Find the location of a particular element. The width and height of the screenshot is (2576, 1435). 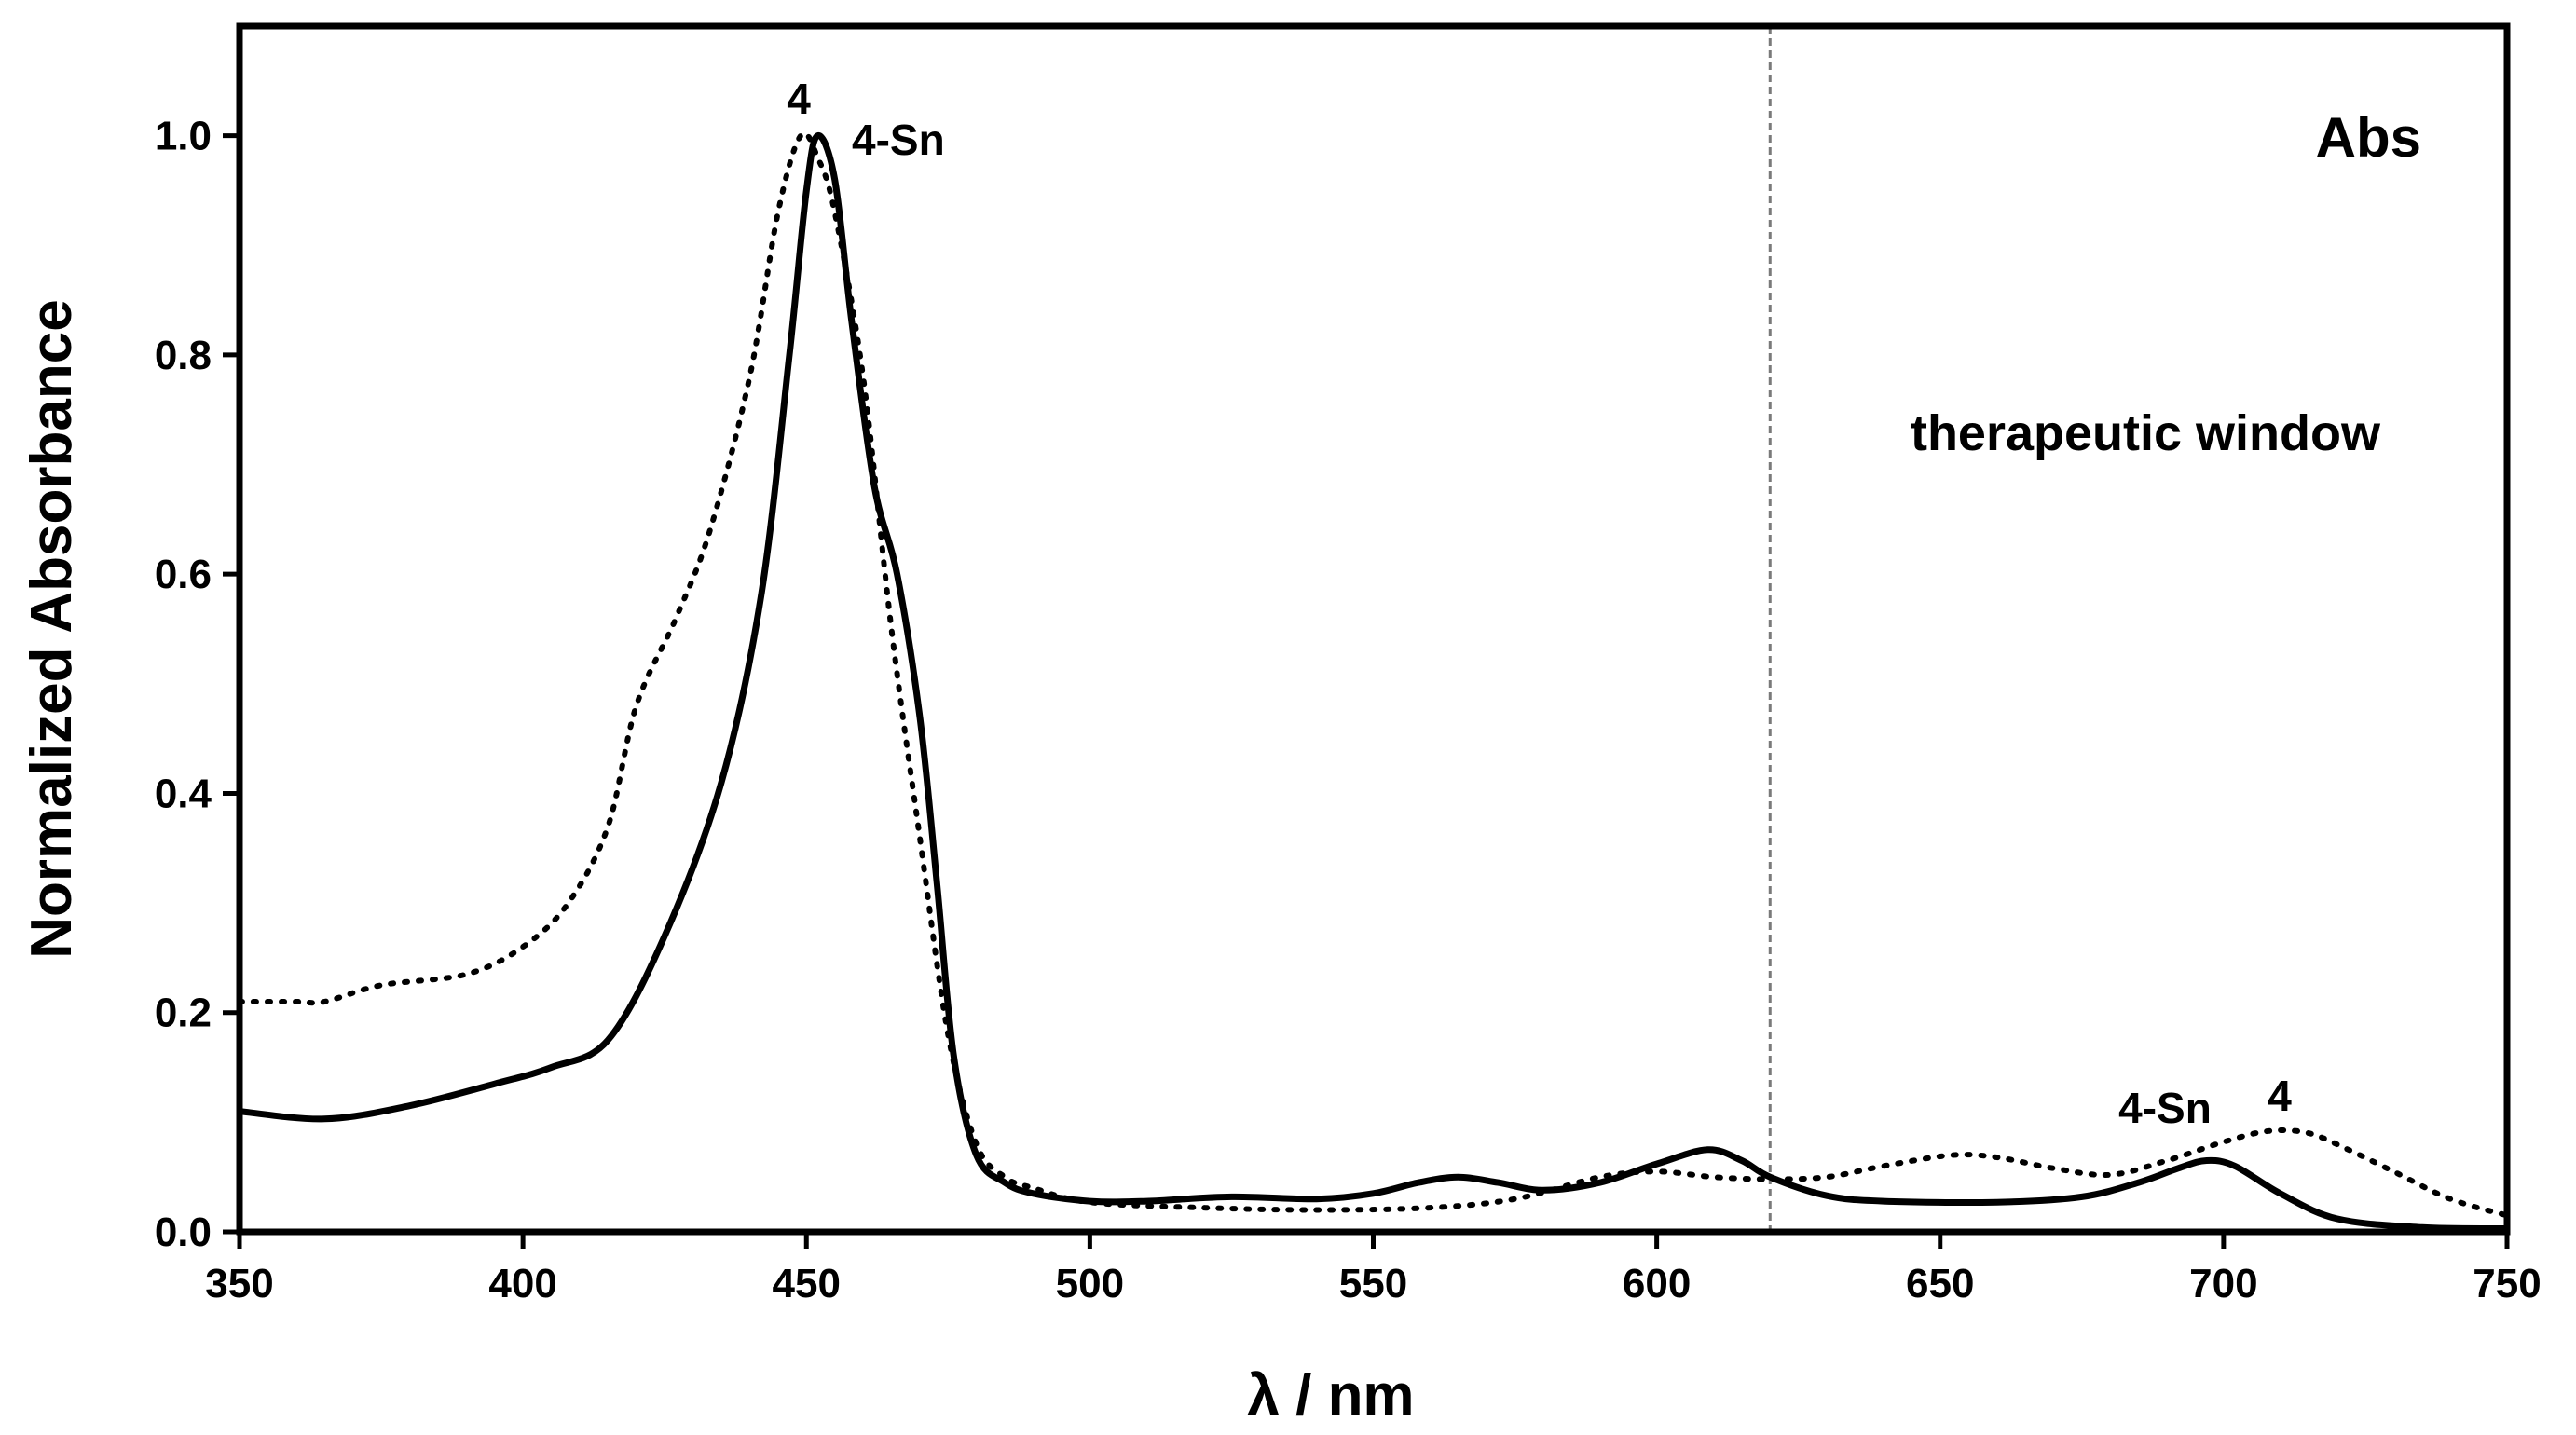

x-tick-label: 500 is located at coordinates (1090, 1283).